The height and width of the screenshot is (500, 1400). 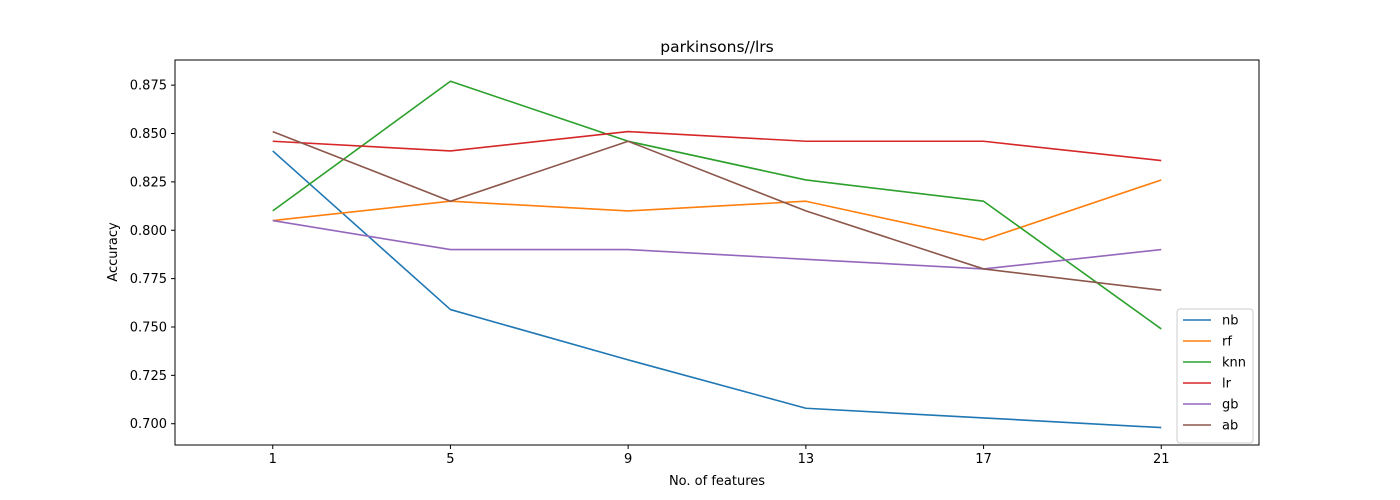 What do you see at coordinates (148, 327) in the screenshot?
I see `y-tick-label: 0.750` at bounding box center [148, 327].